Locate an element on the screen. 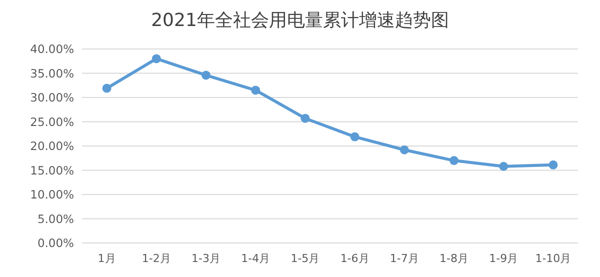 The width and height of the screenshot is (600, 277). x-tick-label: 1-3月 is located at coordinates (206, 258).